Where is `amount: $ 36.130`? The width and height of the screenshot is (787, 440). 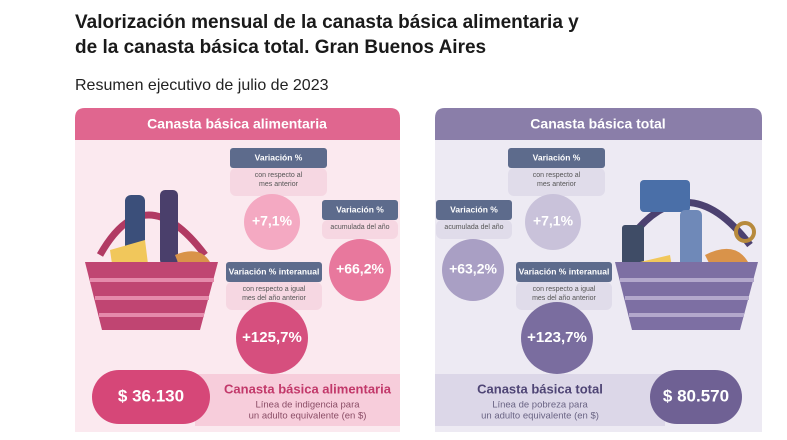
amount: $ 36.130 is located at coordinates (151, 395).